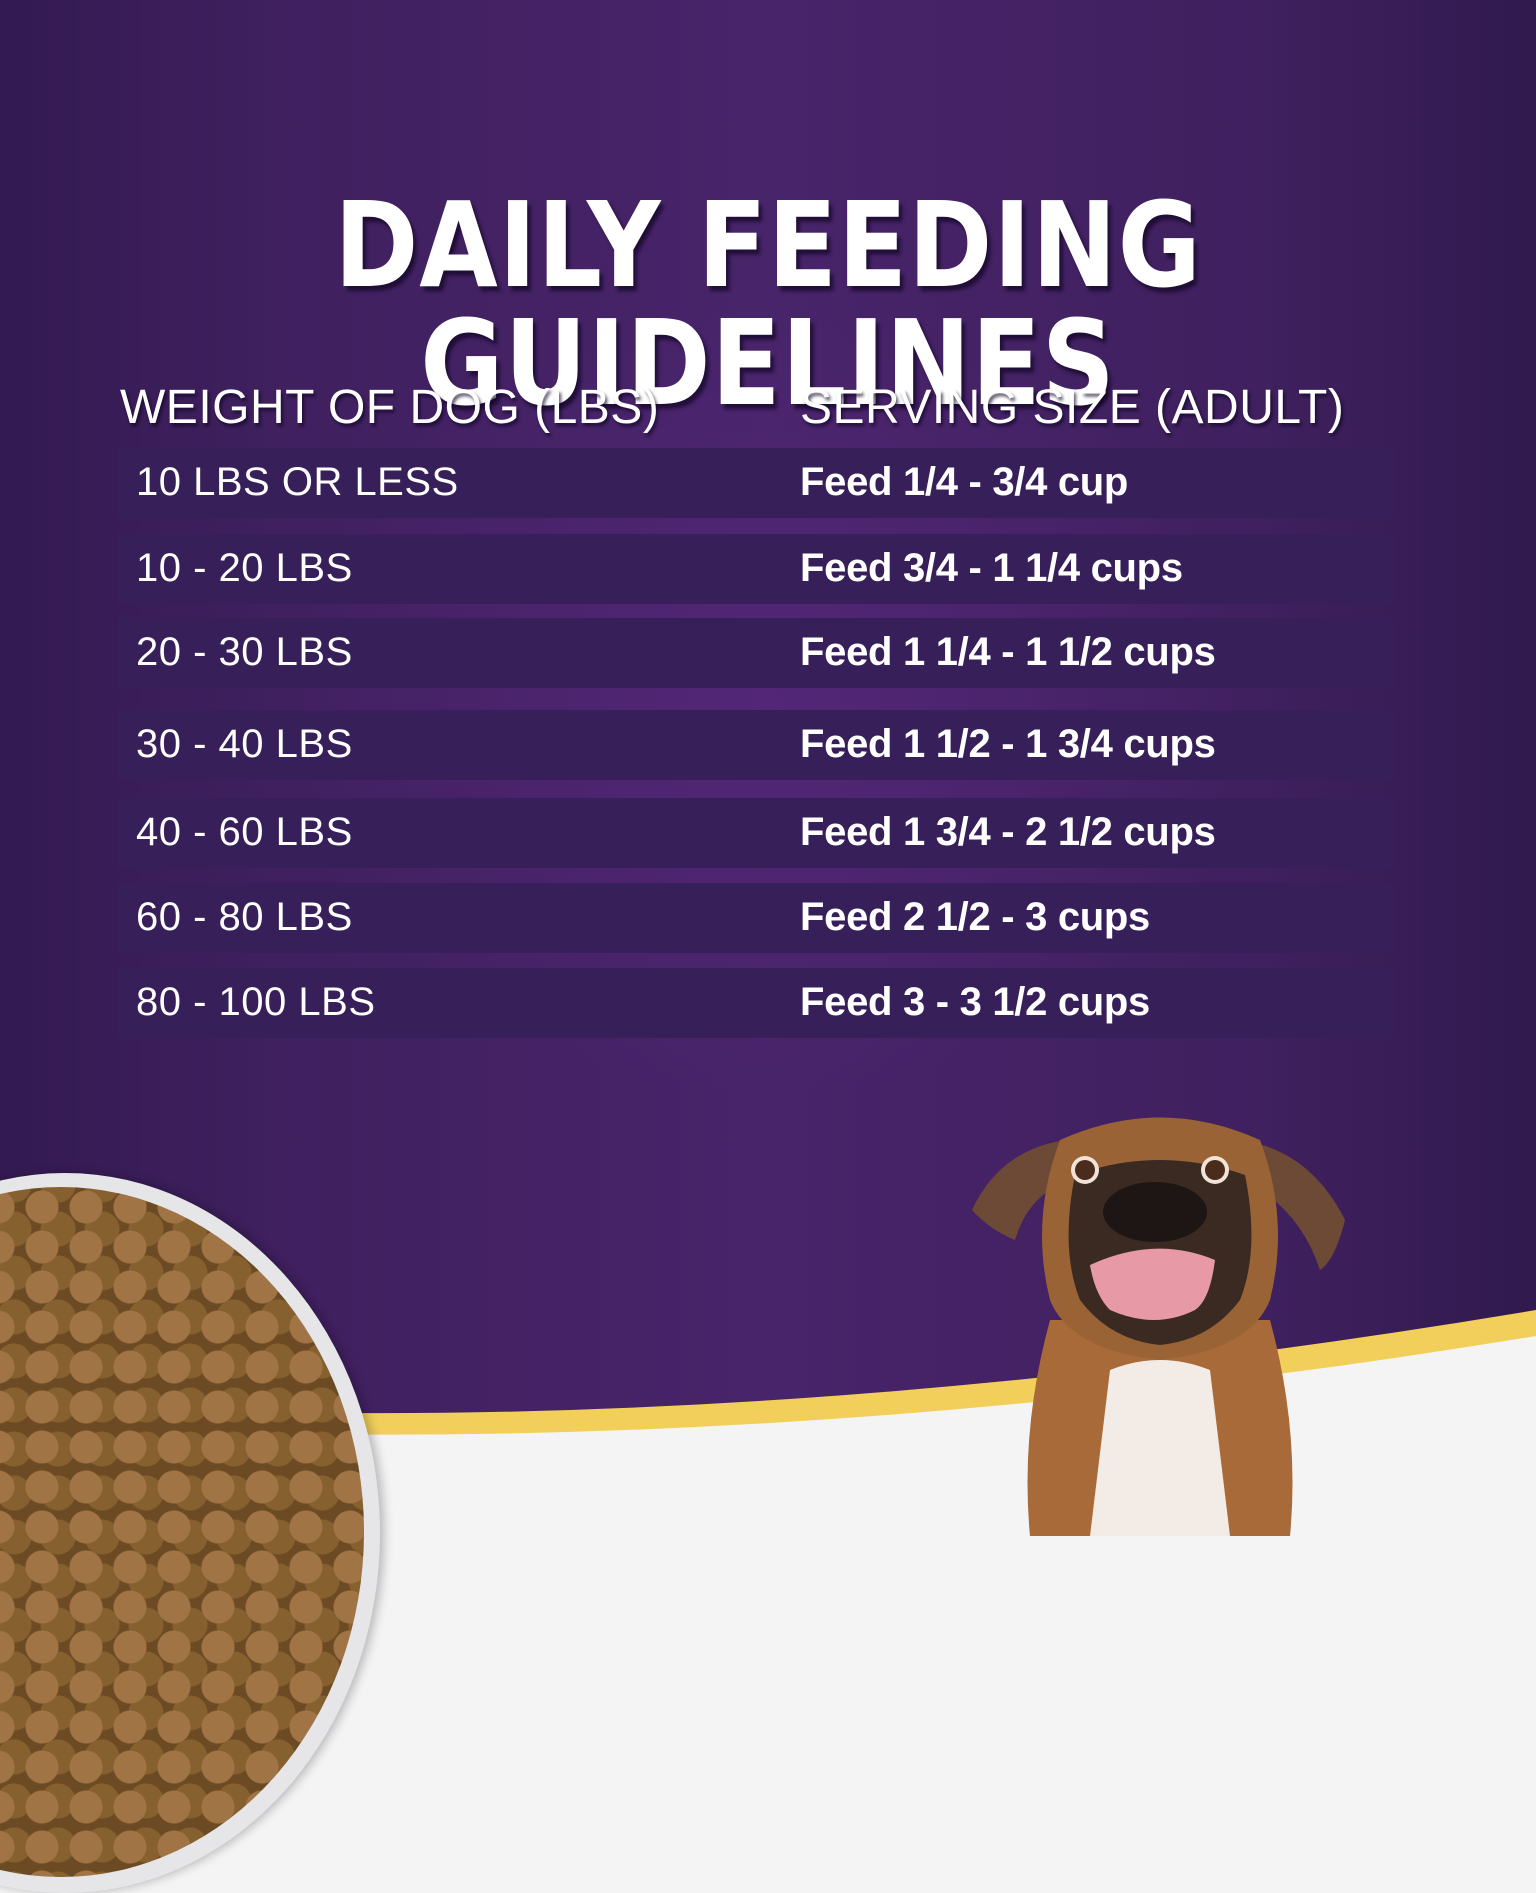 This screenshot has width=1536, height=1893. Describe the element at coordinates (991, 568) in the screenshot. I see `serving-cell: Feed 3/4 - 1 1/4 cups` at that location.